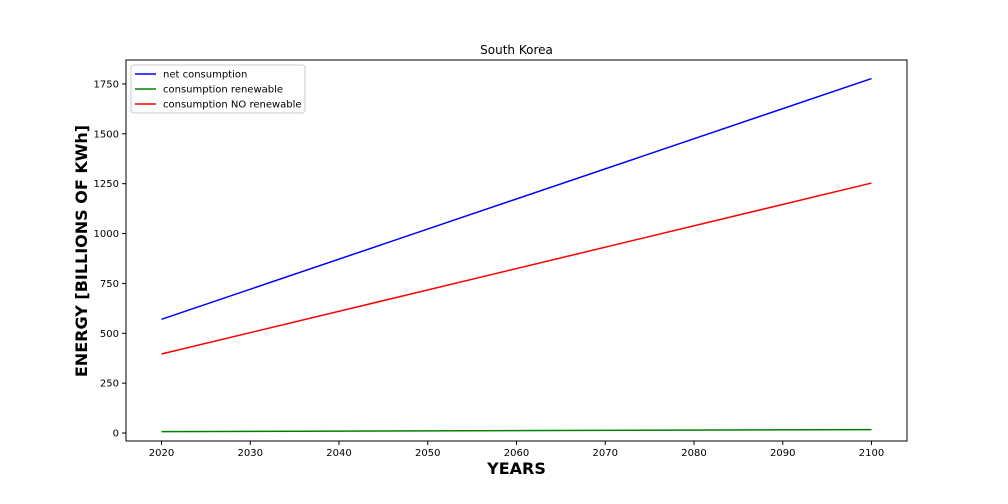  What do you see at coordinates (516, 50) in the screenshot?
I see `chart-title: South Korea` at bounding box center [516, 50].